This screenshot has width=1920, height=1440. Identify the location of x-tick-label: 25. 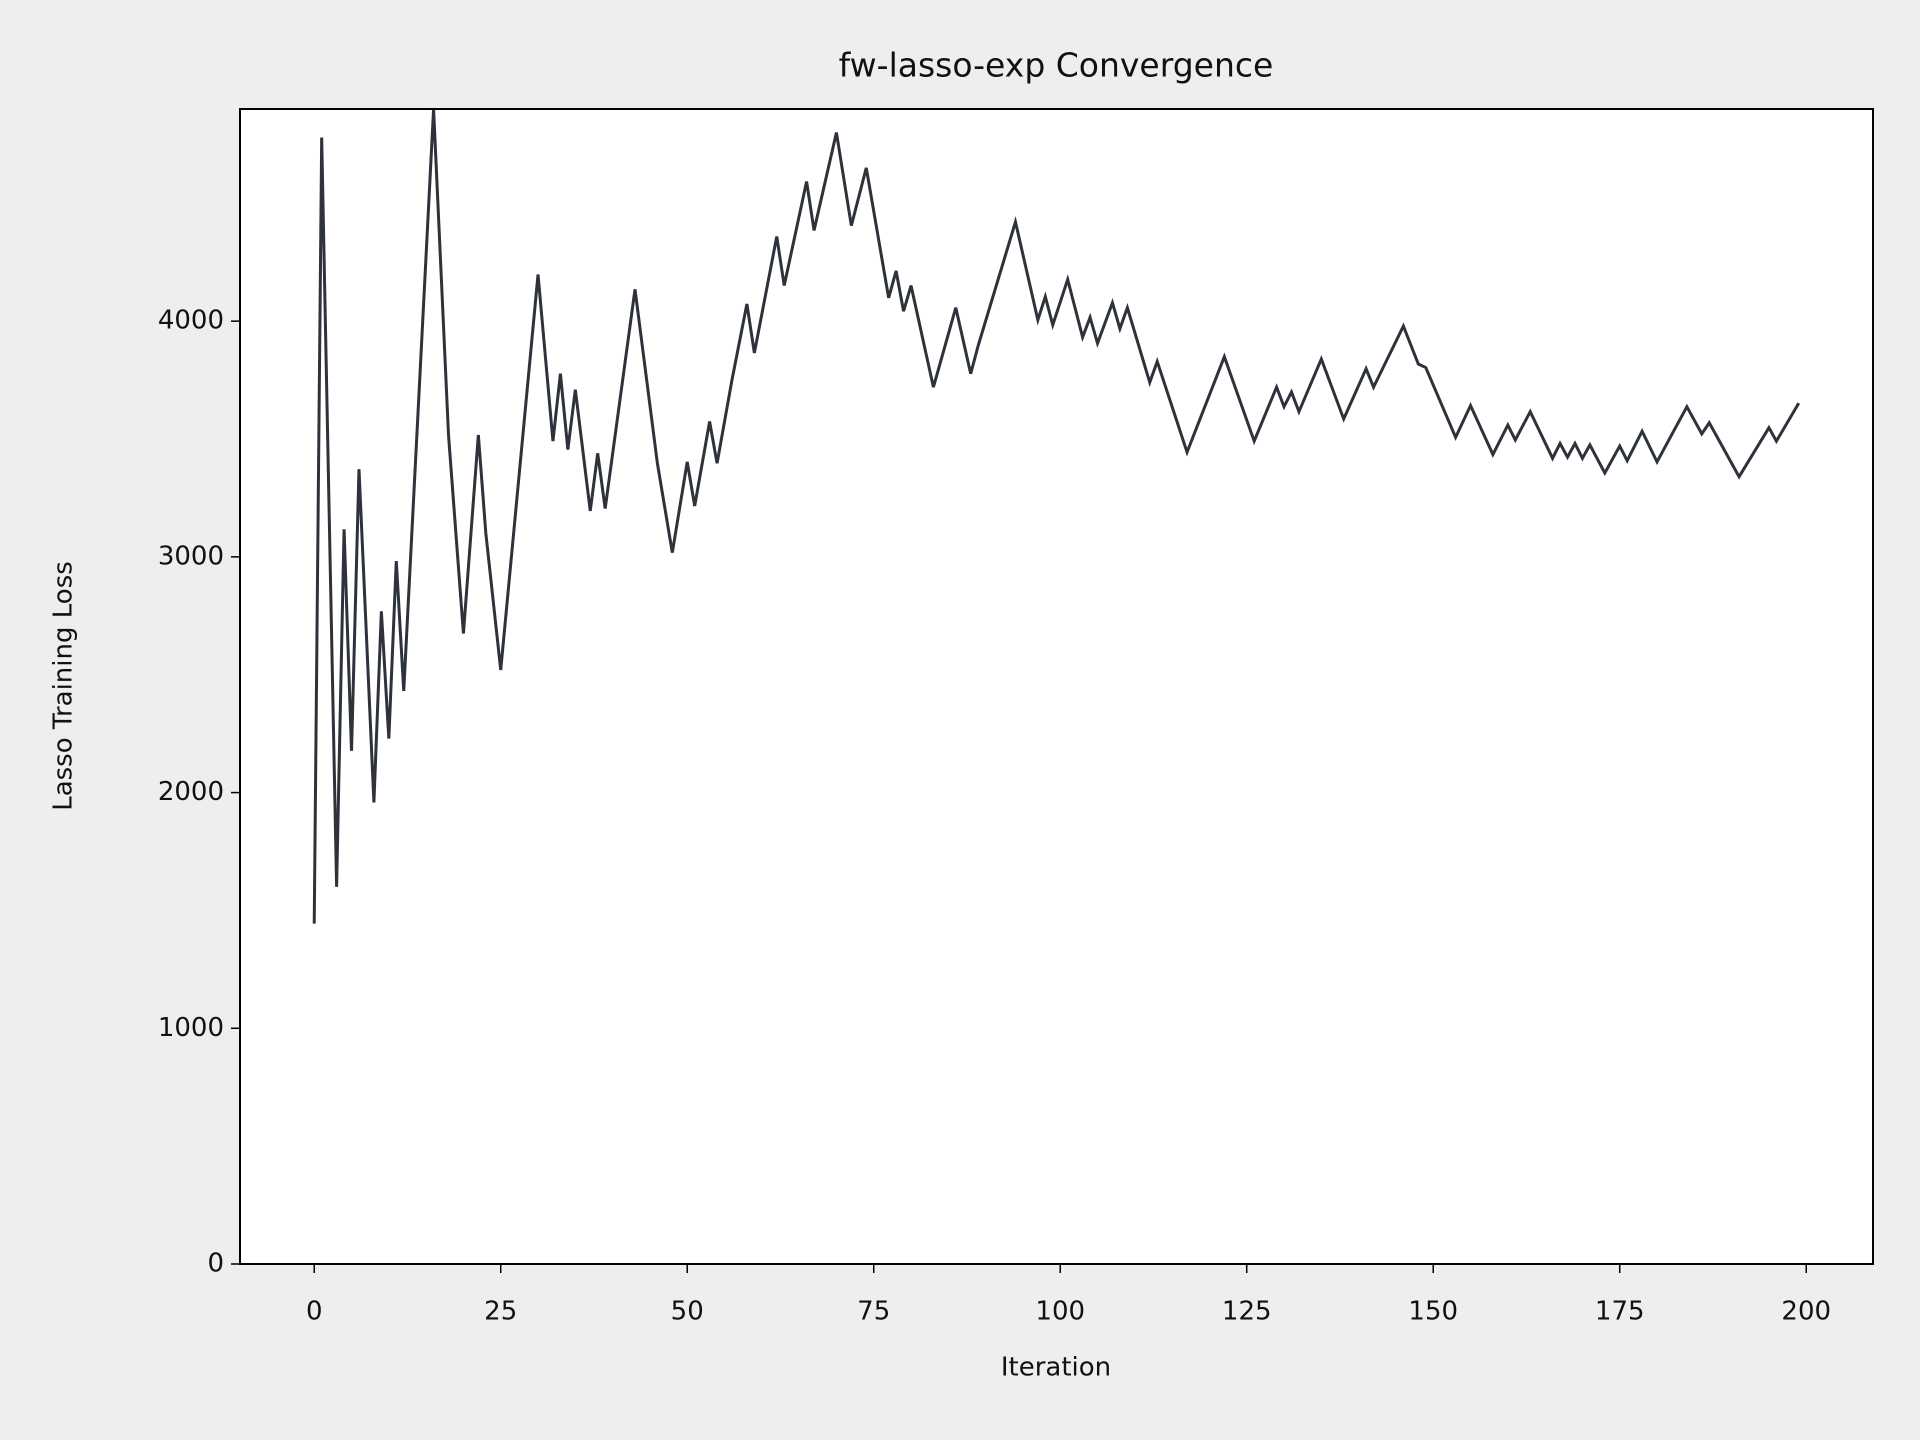
(500, 1312).